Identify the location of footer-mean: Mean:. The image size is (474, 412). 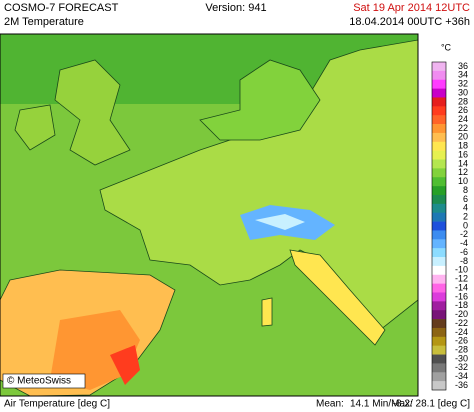
(330, 404).